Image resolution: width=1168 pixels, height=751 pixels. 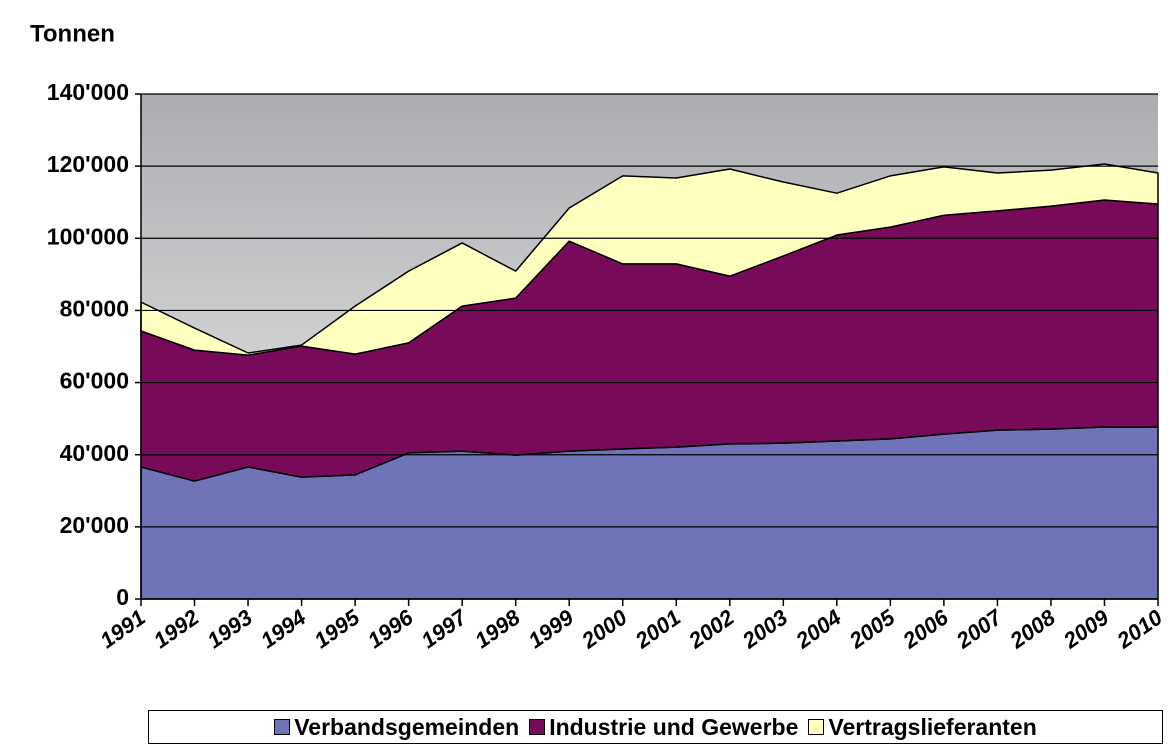 I want to click on x-tick-label: 2002, so click(x=711, y=629).